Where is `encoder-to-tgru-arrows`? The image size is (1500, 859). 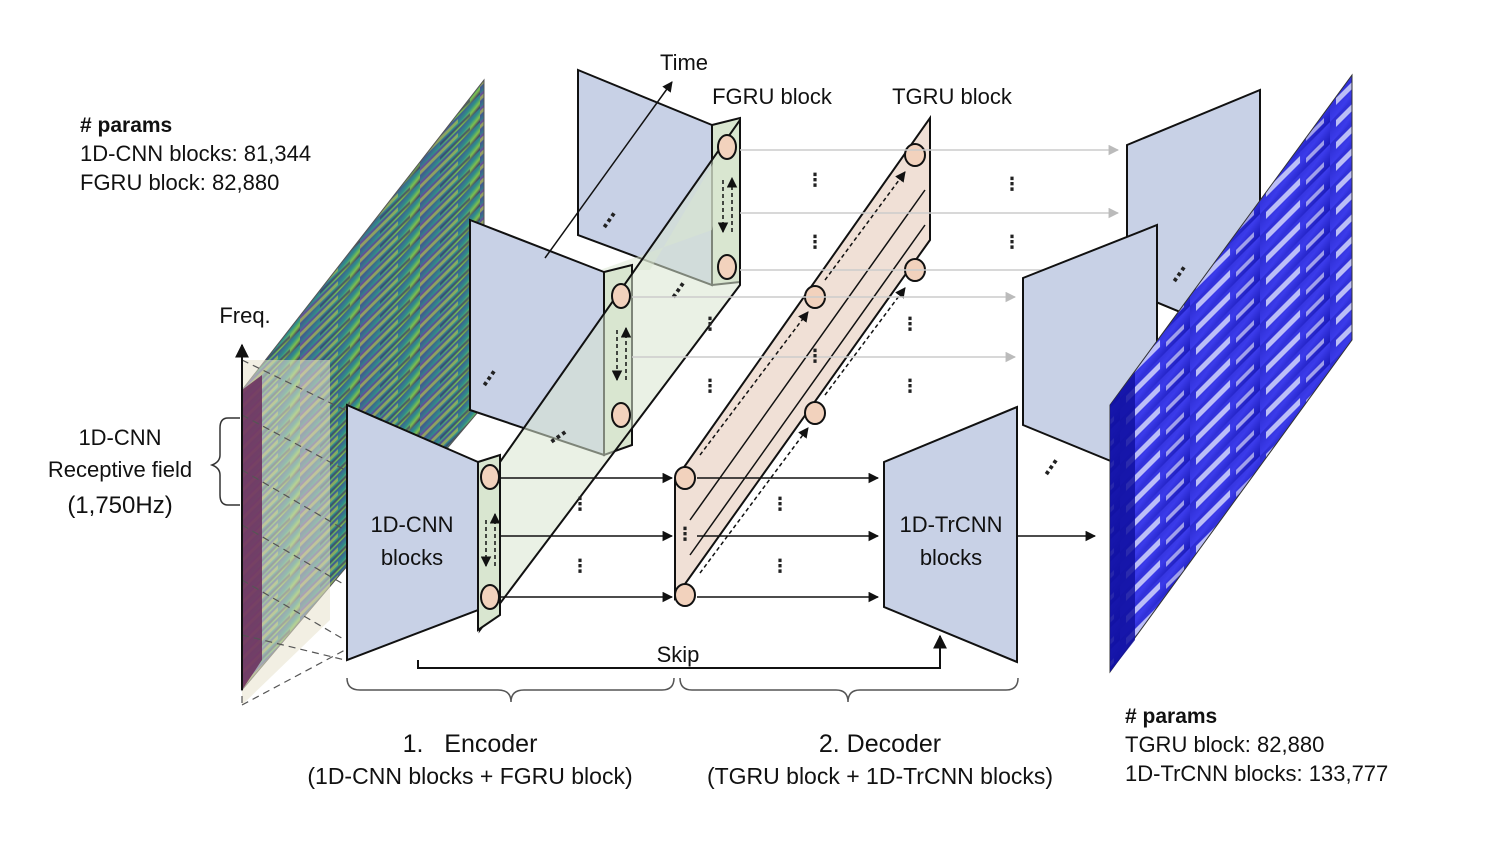
encoder-to-tgru-arrows is located at coordinates (587, 537).